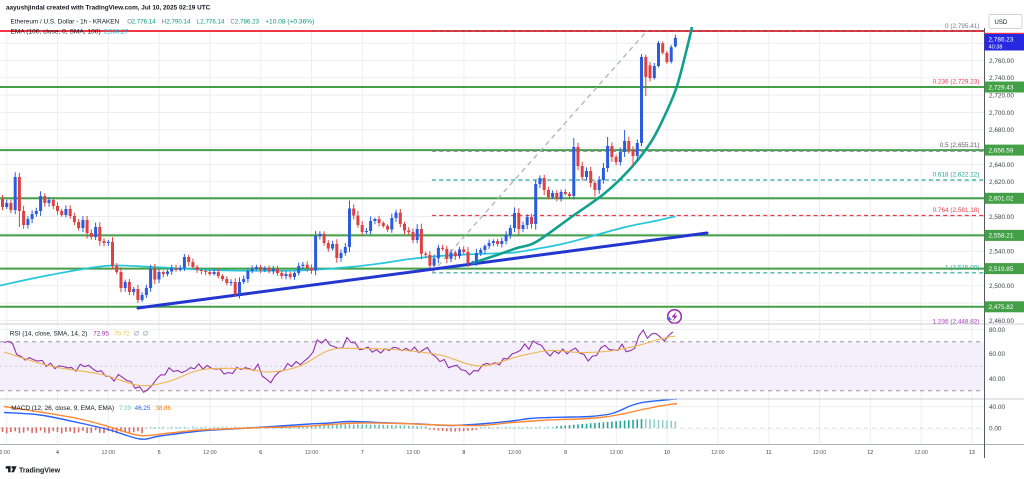 The height and width of the screenshot is (479, 1024). Describe the element at coordinates (1001, 130) in the screenshot. I see `svg-text: 2,680.00` at that location.